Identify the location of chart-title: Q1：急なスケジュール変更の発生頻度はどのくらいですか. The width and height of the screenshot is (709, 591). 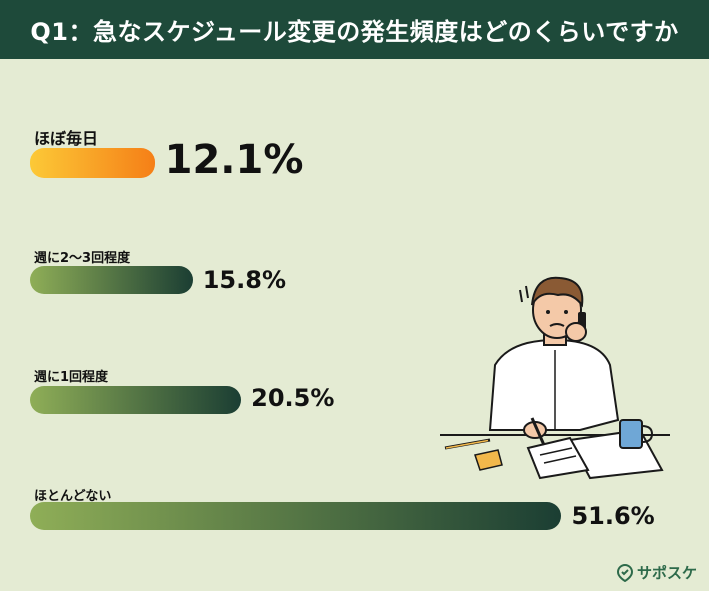
(354, 29).